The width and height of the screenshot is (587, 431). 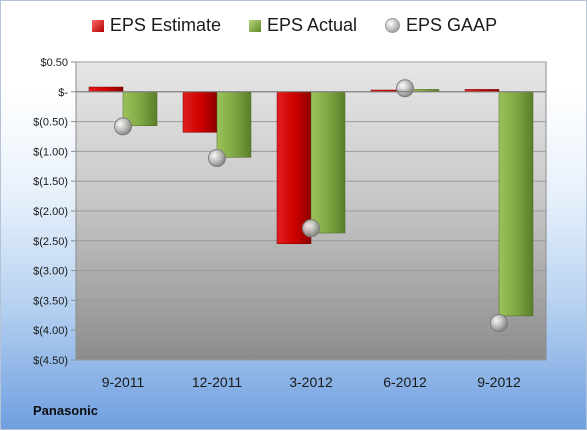 What do you see at coordinates (54, 63) in the screenshot?
I see `y-tick-label: $0.50` at bounding box center [54, 63].